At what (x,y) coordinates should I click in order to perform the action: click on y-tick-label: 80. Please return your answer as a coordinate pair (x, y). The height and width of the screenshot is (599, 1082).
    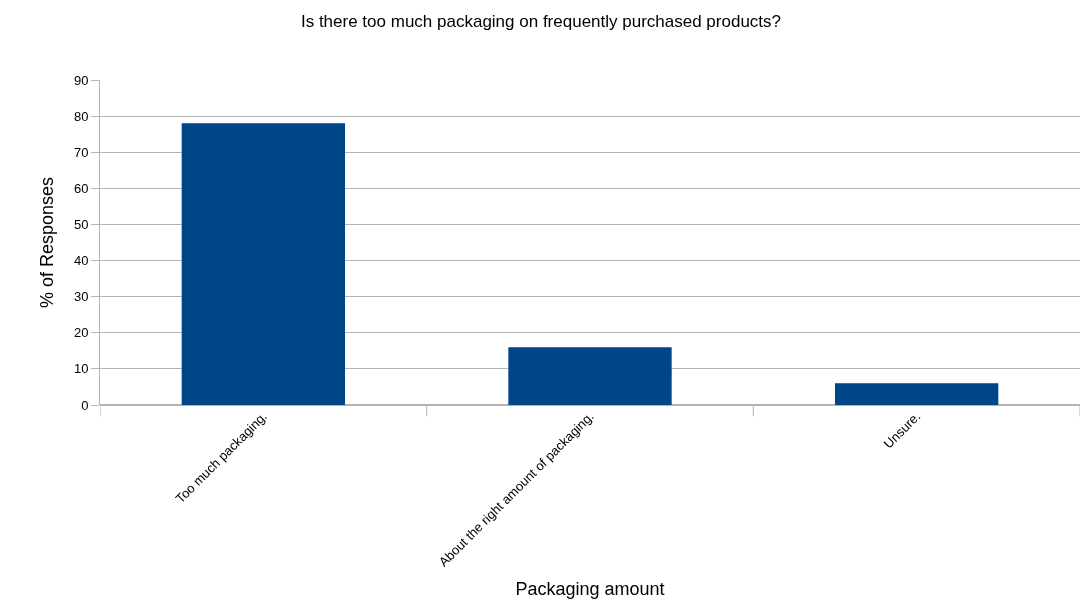
    Looking at the image, I should click on (81, 116).